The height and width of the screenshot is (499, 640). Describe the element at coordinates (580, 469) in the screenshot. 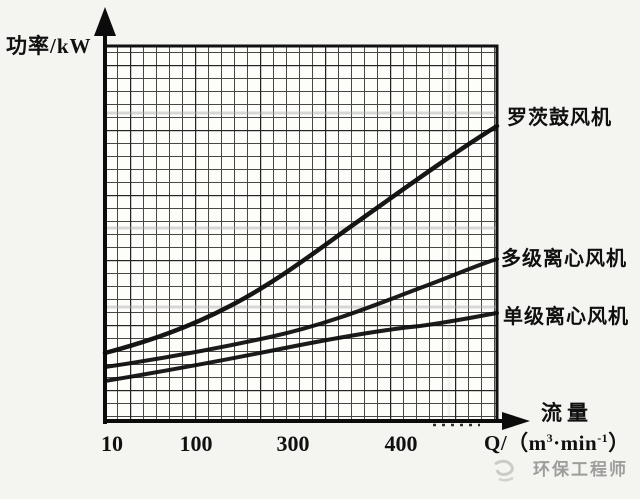

I see `watermark-text: 环保工程师` at that location.